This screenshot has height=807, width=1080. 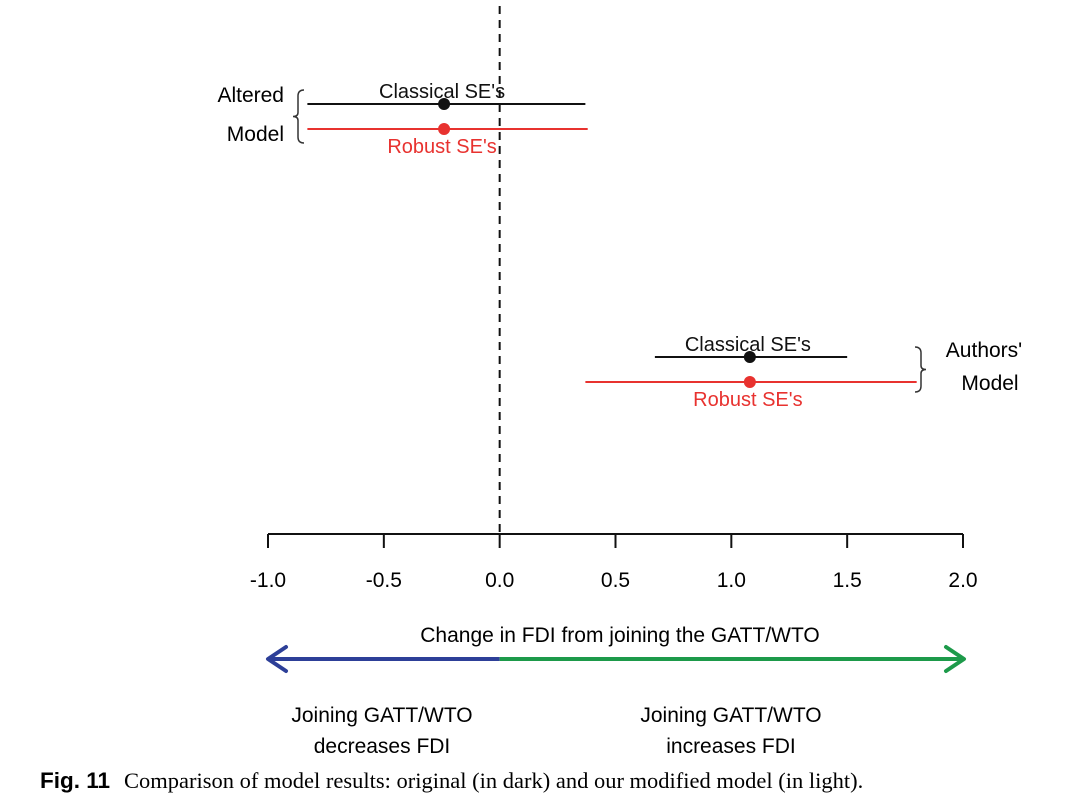 What do you see at coordinates (381, 715) in the screenshot?
I see `arrow-left-label-line: Joining GATT/WTO` at bounding box center [381, 715].